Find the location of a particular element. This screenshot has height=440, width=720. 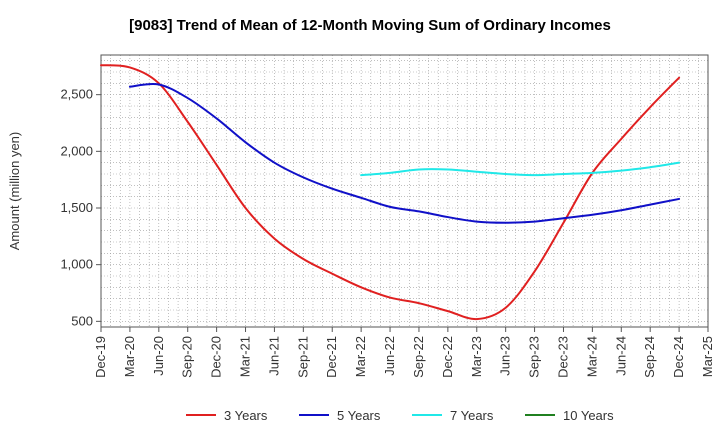

x-tick-label: Sep-20 is located at coordinates (187, 357).